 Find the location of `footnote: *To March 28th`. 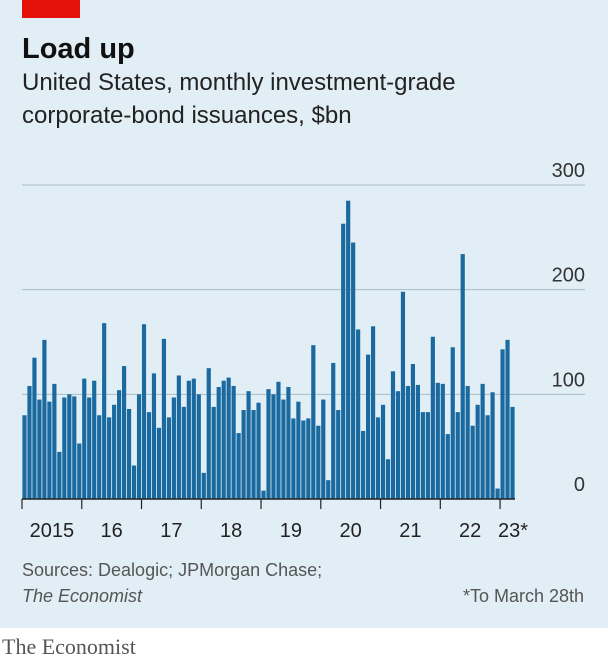

footnote: *To March 28th is located at coordinates (523, 596).